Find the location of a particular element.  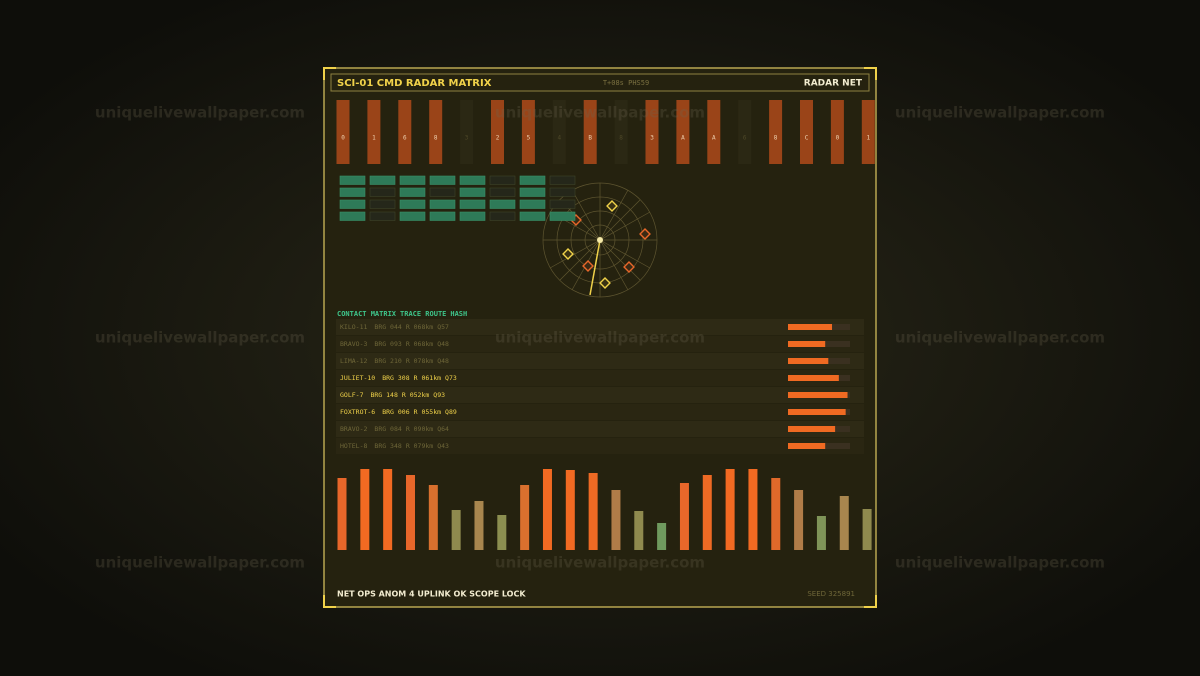

contact-range: R 079km is located at coordinates (419, 446).